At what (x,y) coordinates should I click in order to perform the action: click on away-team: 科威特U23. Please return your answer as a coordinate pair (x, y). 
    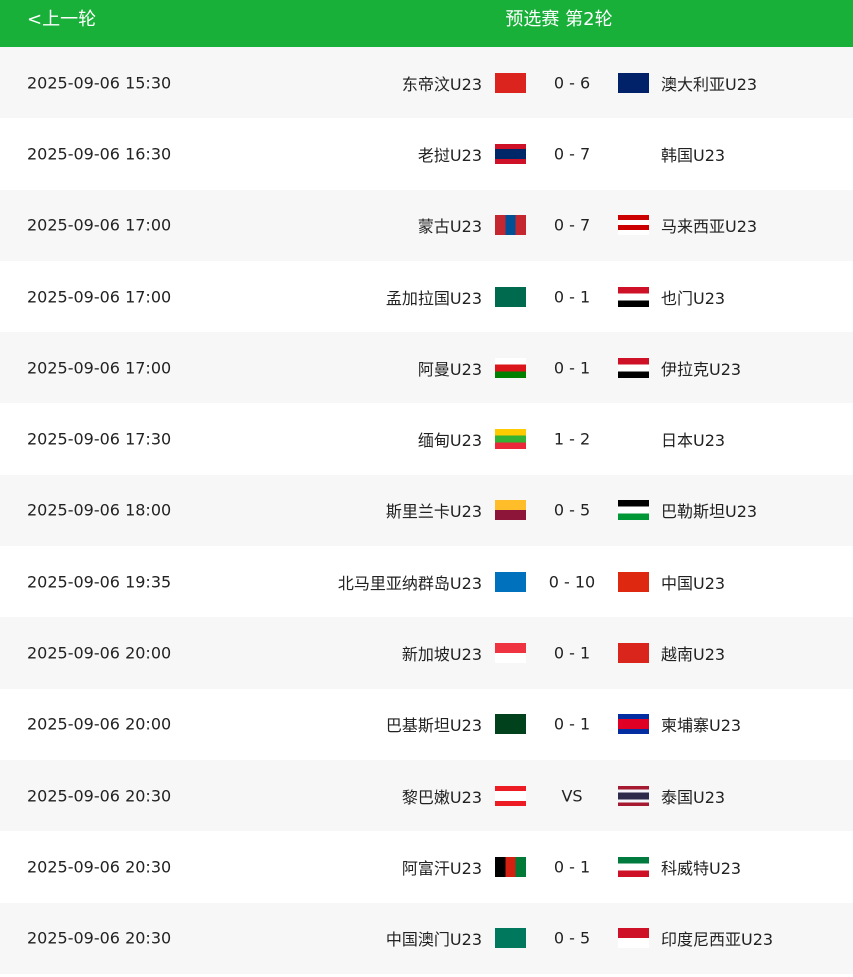
    Looking at the image, I should click on (701, 868).